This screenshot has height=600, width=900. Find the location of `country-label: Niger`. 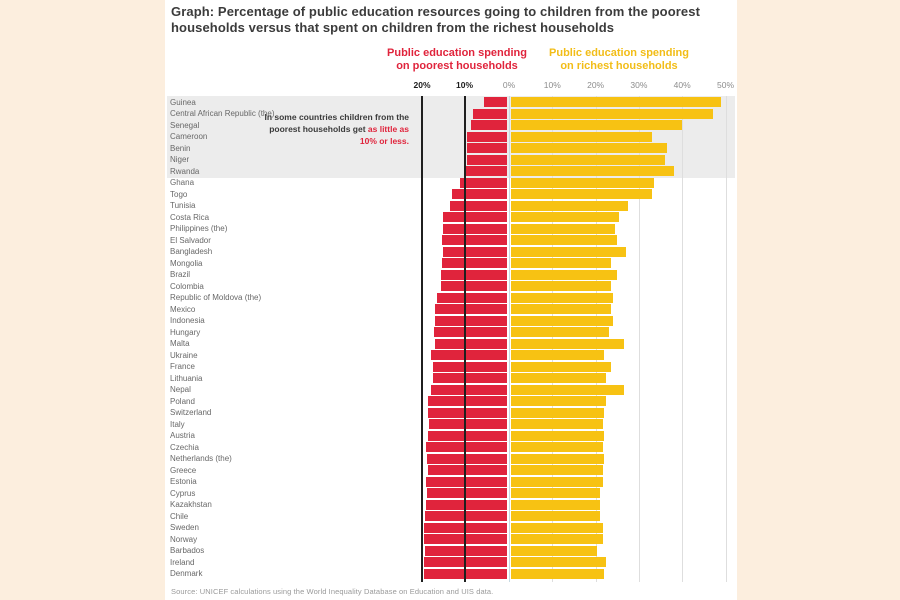

country-label: Niger is located at coordinates (180, 159).